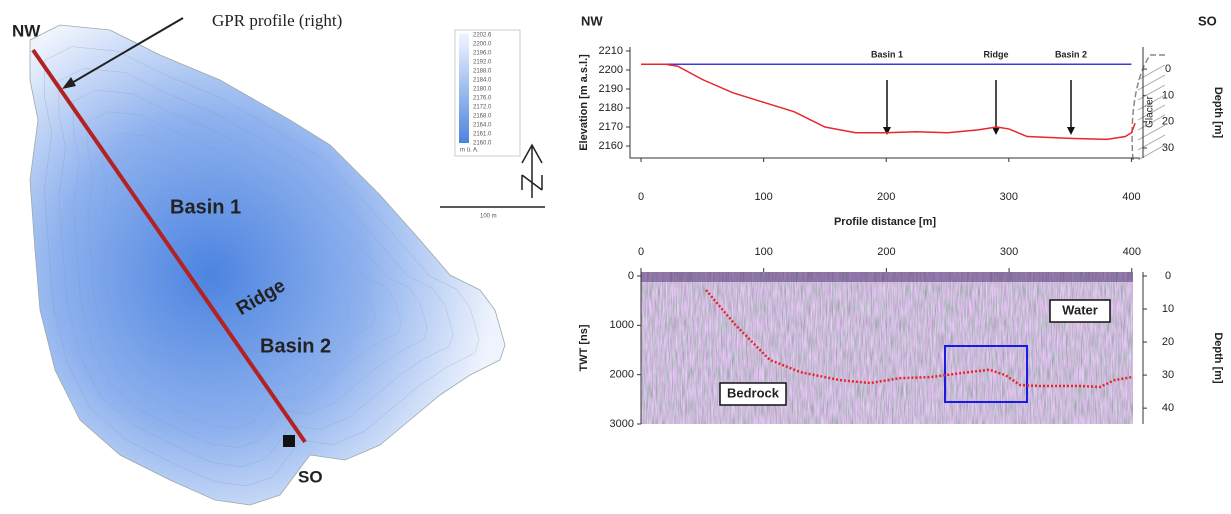 This screenshot has height=514, width=1231. What do you see at coordinates (584, 102) in the screenshot?
I see `y-axis-label: Elevation [m a.s.l.]` at bounding box center [584, 102].